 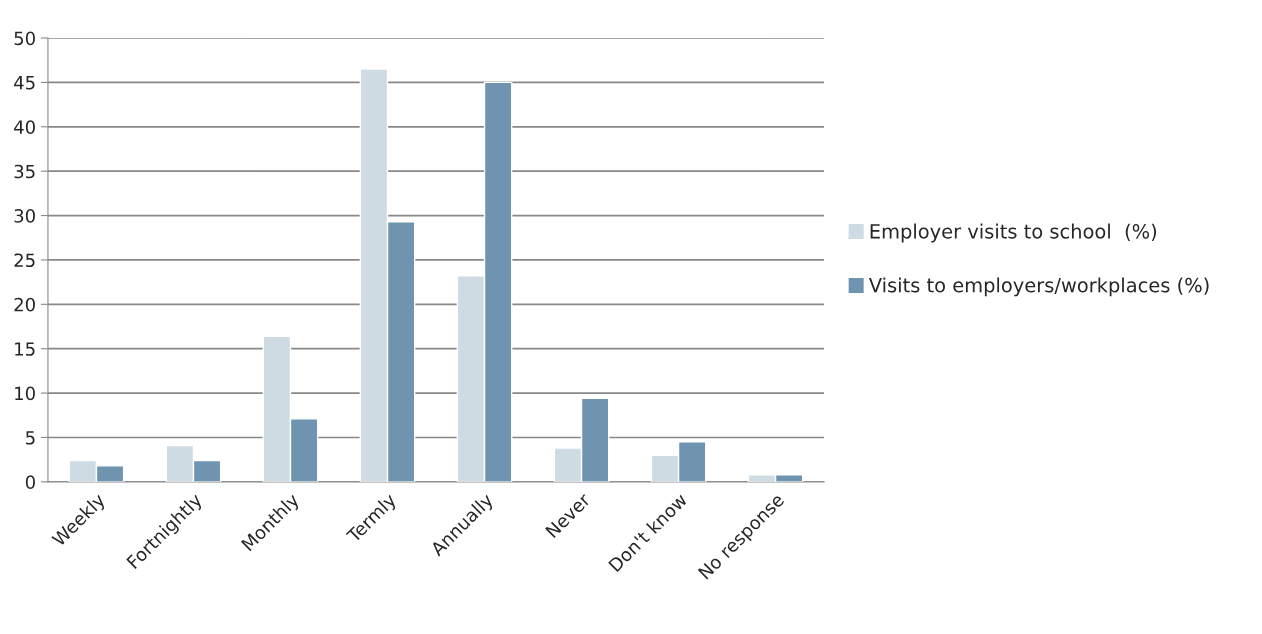 What do you see at coordinates (24, 127) in the screenshot?
I see `y-tick-label: 40` at bounding box center [24, 127].